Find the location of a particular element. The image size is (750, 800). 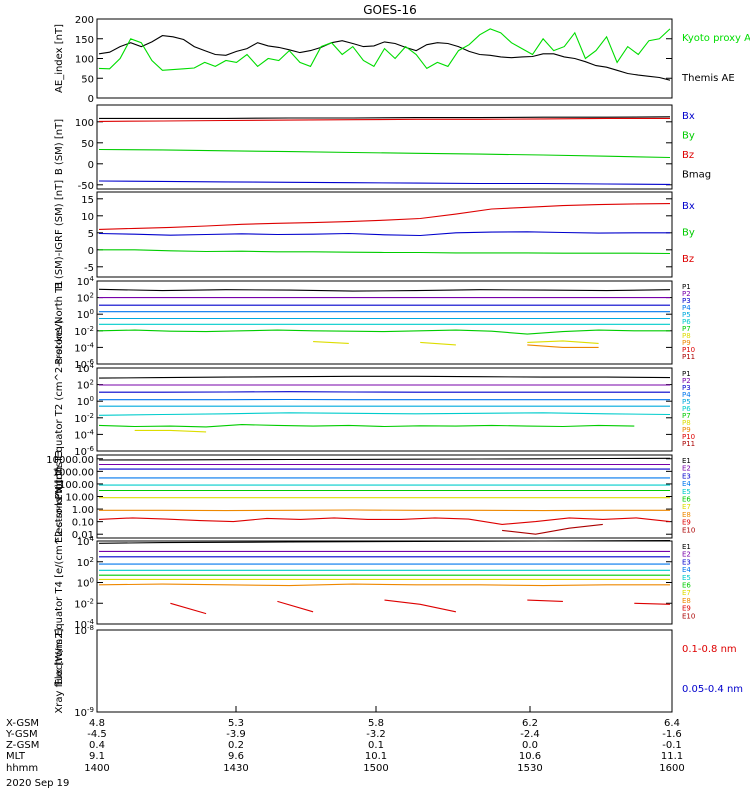

x-row-value: 6.2 is located at coordinates (530, 723).